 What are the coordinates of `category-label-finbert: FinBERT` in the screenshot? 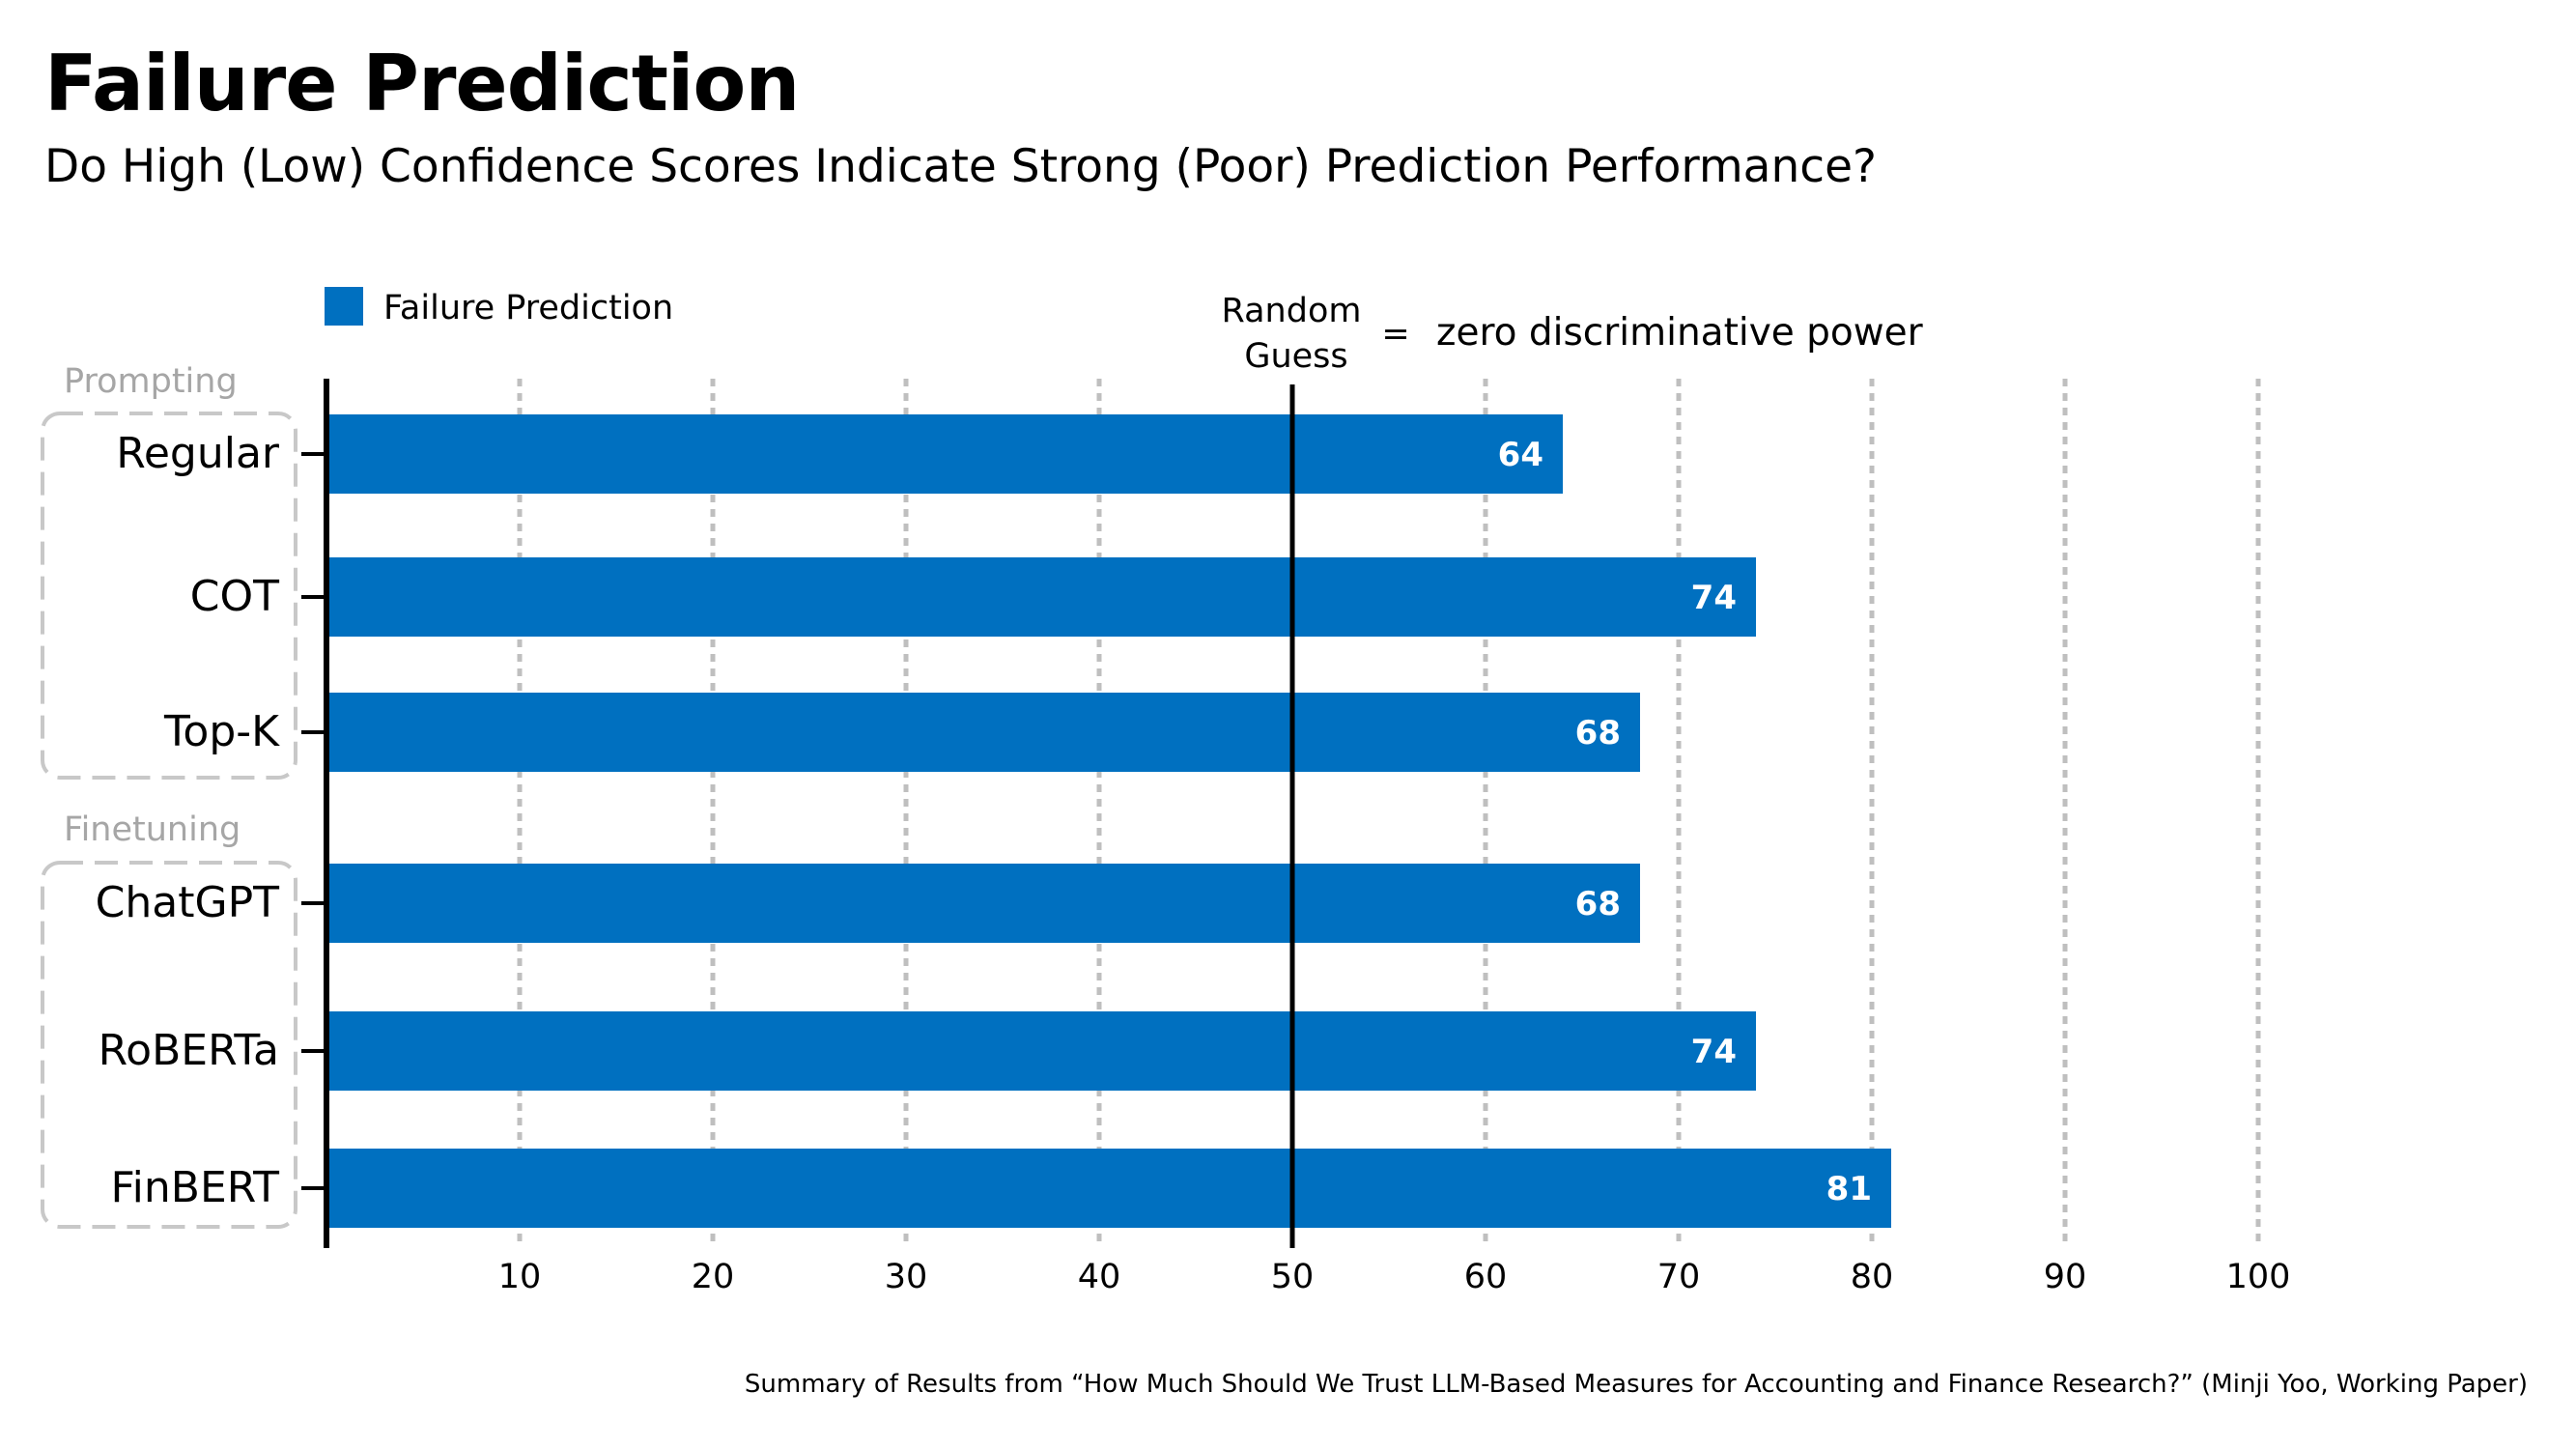 It's located at (195, 1187).